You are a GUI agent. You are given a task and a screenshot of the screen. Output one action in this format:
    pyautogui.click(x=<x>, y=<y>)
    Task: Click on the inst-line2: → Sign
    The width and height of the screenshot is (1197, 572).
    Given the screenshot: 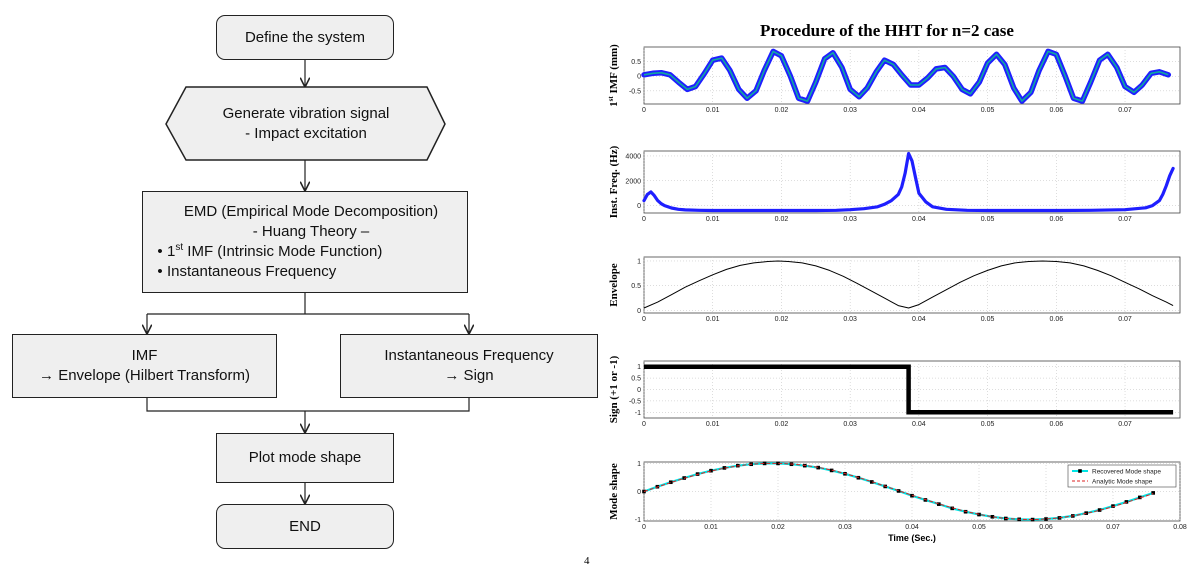 What is the action you would take?
    pyautogui.click(x=469, y=375)
    